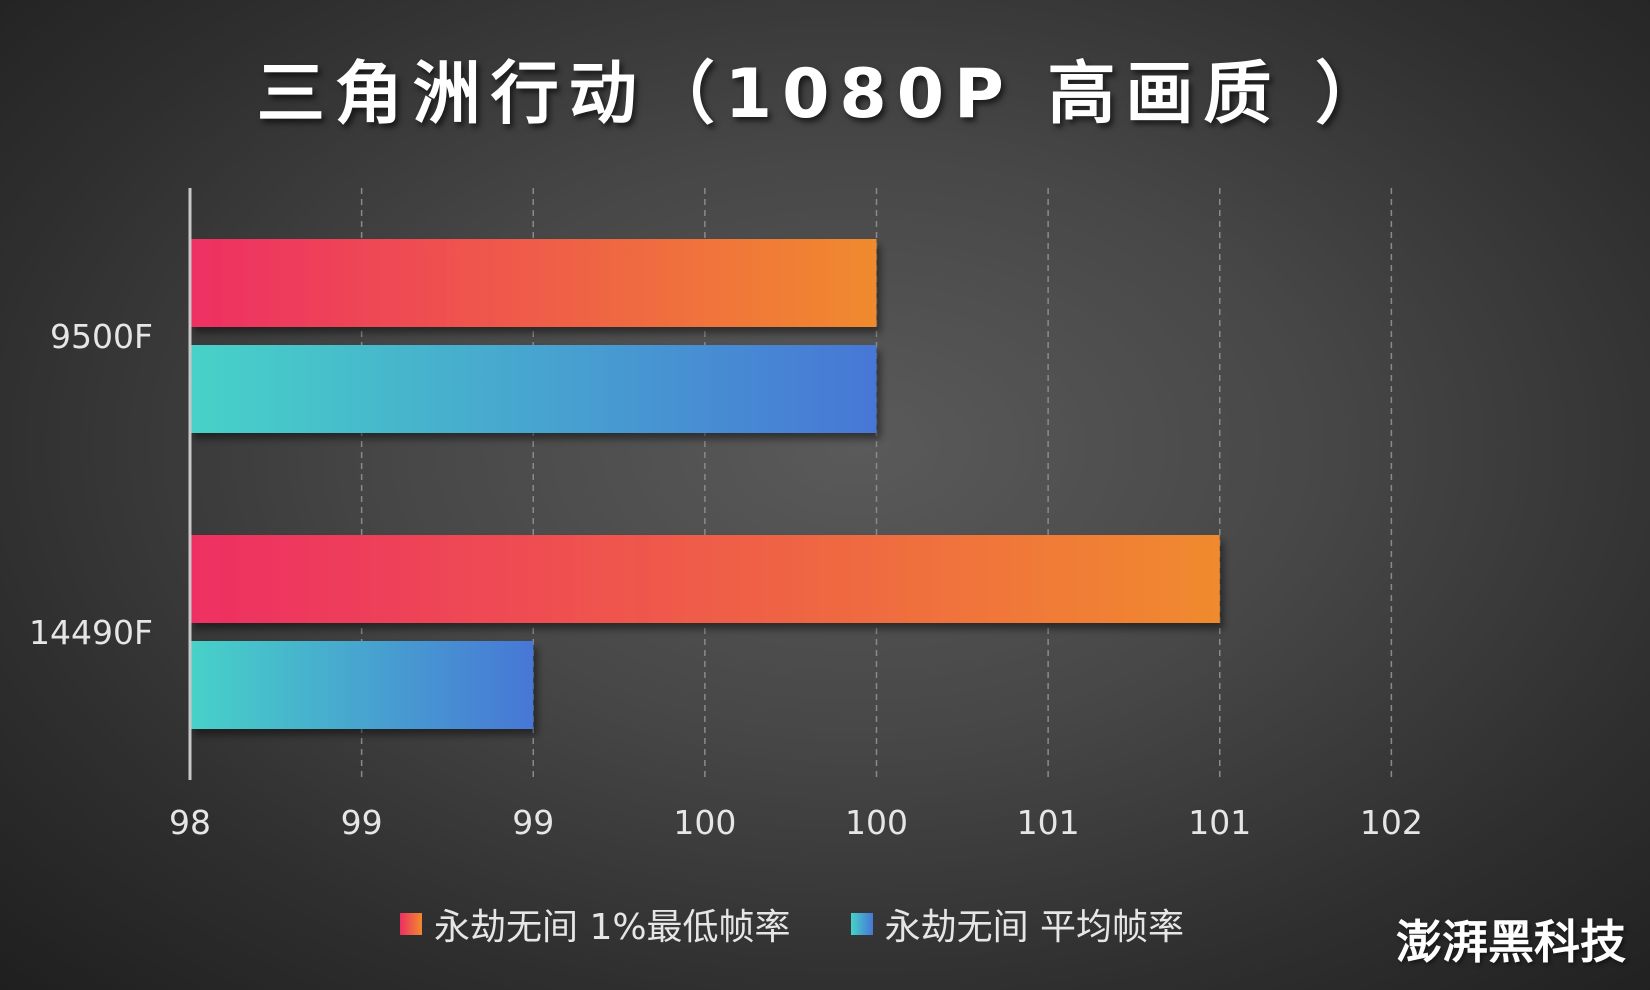 The width and height of the screenshot is (1650, 990). I want to click on category-label: 9500F, so click(101, 336).